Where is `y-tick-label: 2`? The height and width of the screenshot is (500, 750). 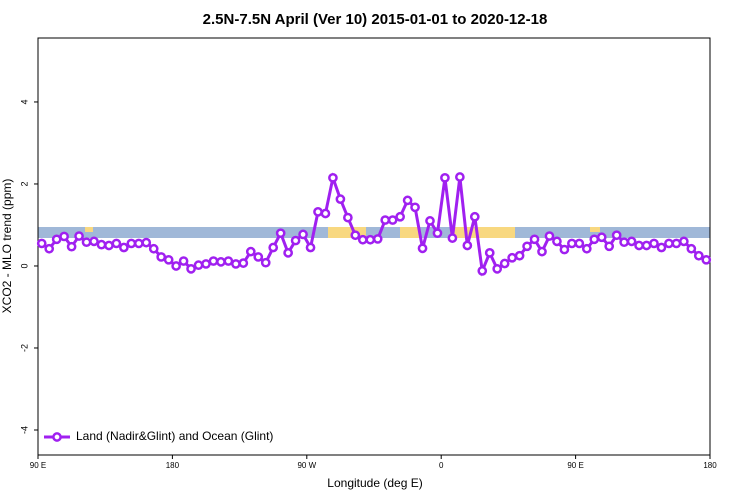 y-tick-label: 2 is located at coordinates (24, 183).